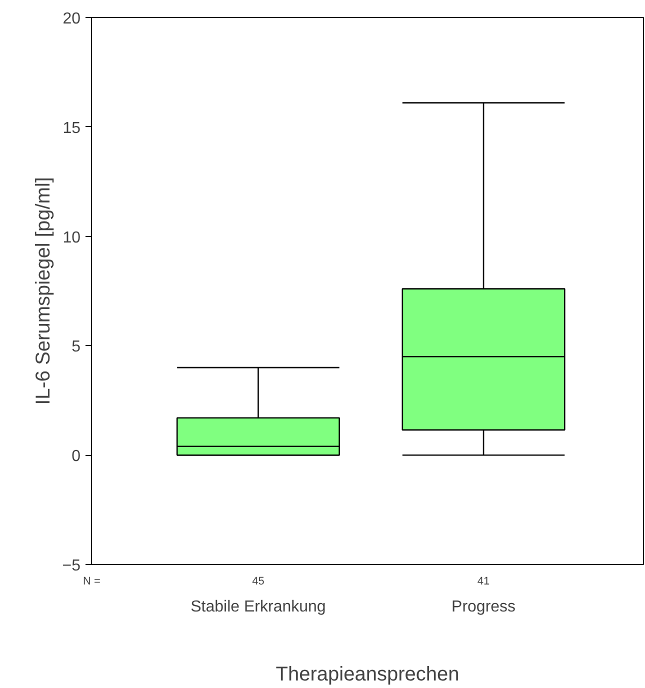  Describe the element at coordinates (258, 582) in the screenshot. I see `text: 45` at that location.